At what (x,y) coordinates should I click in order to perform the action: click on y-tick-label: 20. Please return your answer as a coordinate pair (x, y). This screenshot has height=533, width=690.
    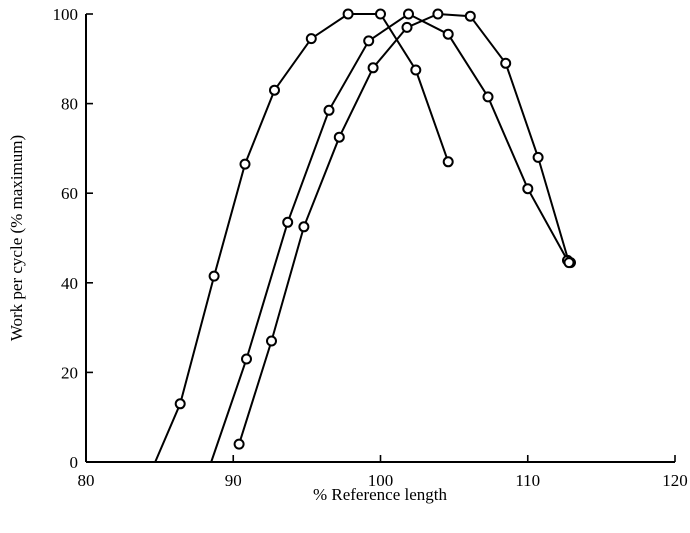
    Looking at the image, I should click on (69, 372).